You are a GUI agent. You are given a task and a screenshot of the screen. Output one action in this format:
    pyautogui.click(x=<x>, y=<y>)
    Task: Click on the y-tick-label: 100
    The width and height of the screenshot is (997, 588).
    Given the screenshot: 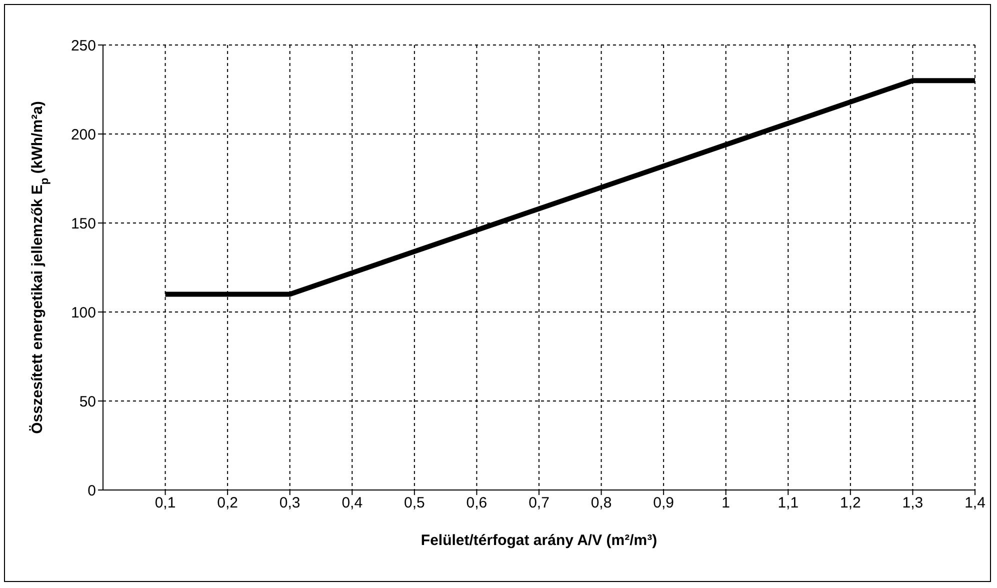 What is the action you would take?
    pyautogui.click(x=83, y=313)
    